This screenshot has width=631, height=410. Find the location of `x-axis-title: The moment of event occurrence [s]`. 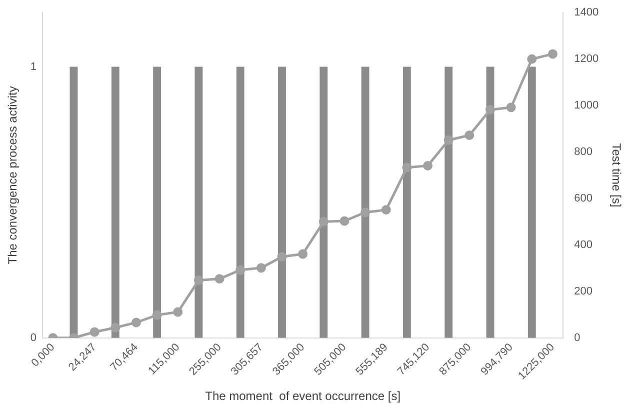

x-axis-title: The moment of event occurrence [s] is located at coordinates (303, 396).